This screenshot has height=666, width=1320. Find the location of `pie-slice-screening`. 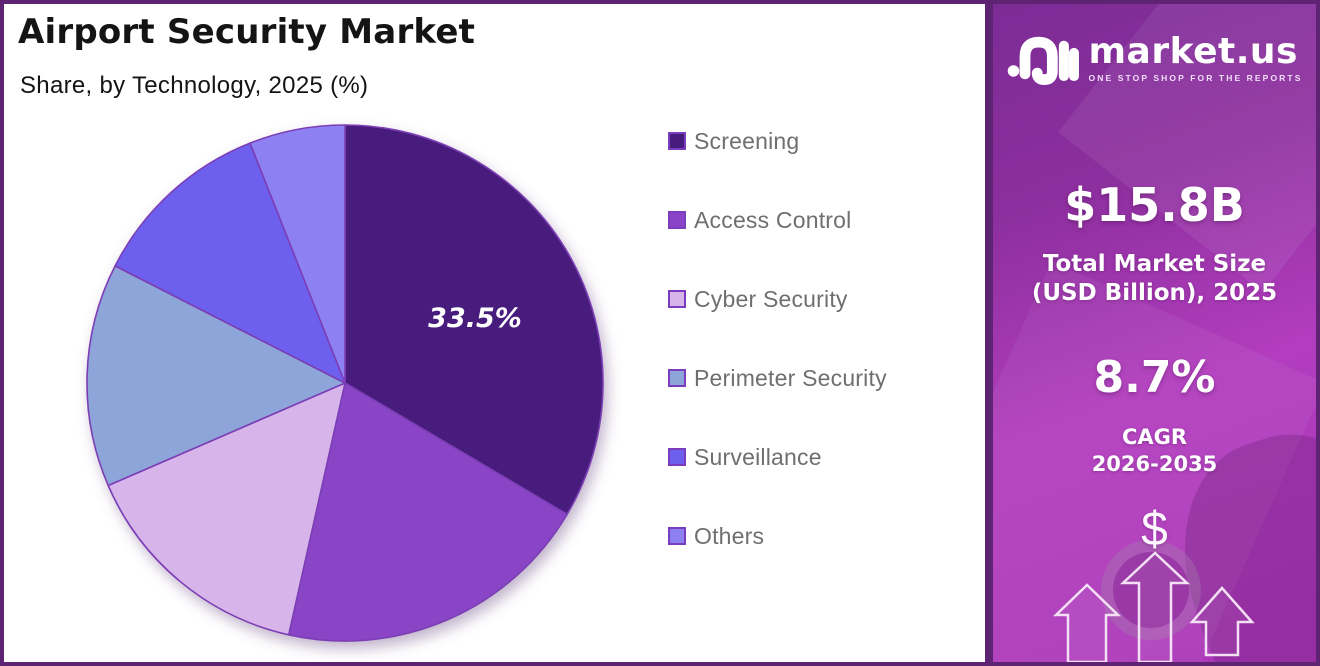

pie-slice-screening is located at coordinates (474, 320).